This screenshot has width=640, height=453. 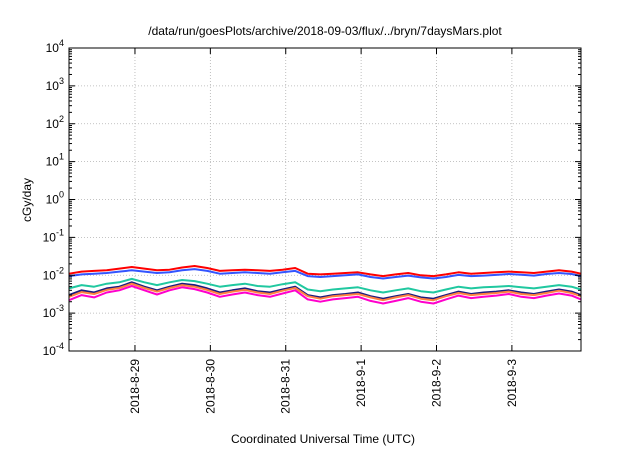 I want to click on y-tick-label: 10⁻², so click(x=53, y=273).